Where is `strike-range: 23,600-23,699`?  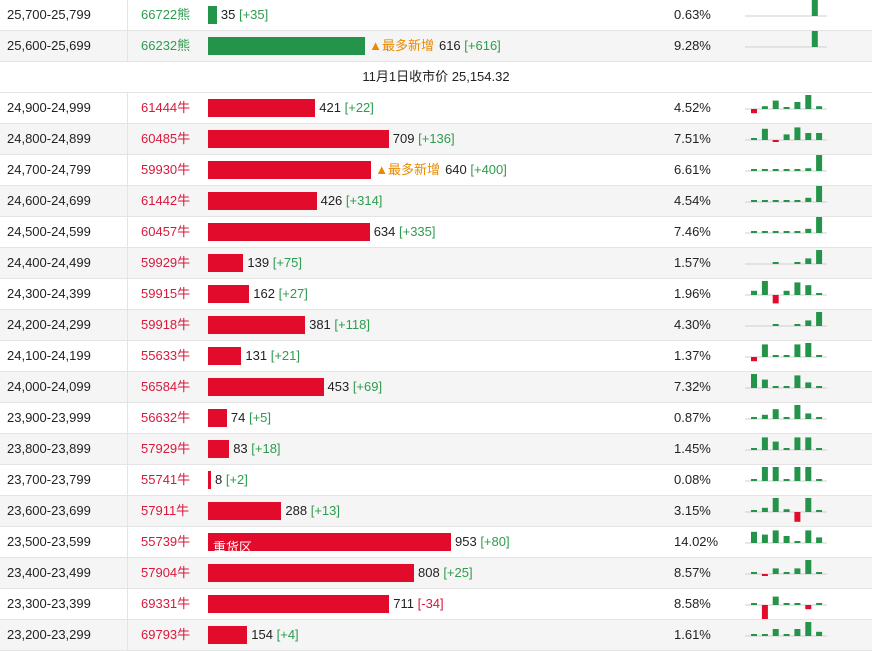 strike-range: 23,600-23,699 is located at coordinates (49, 510).